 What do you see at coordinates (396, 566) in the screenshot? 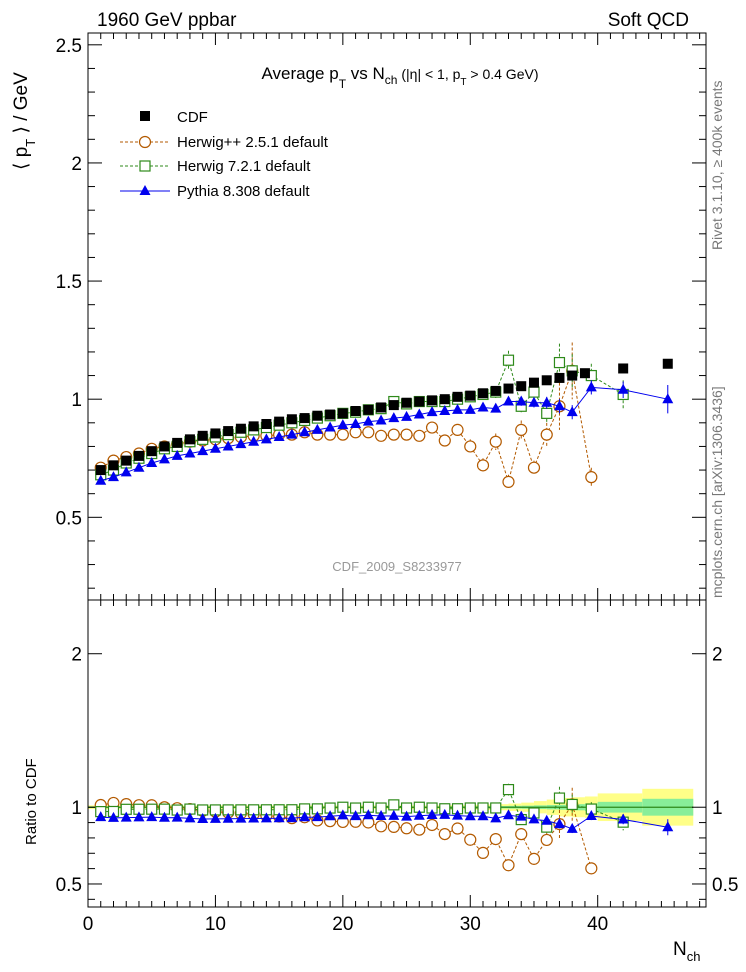
I see `analysis-id: CDF_2009_S8233977` at bounding box center [396, 566].